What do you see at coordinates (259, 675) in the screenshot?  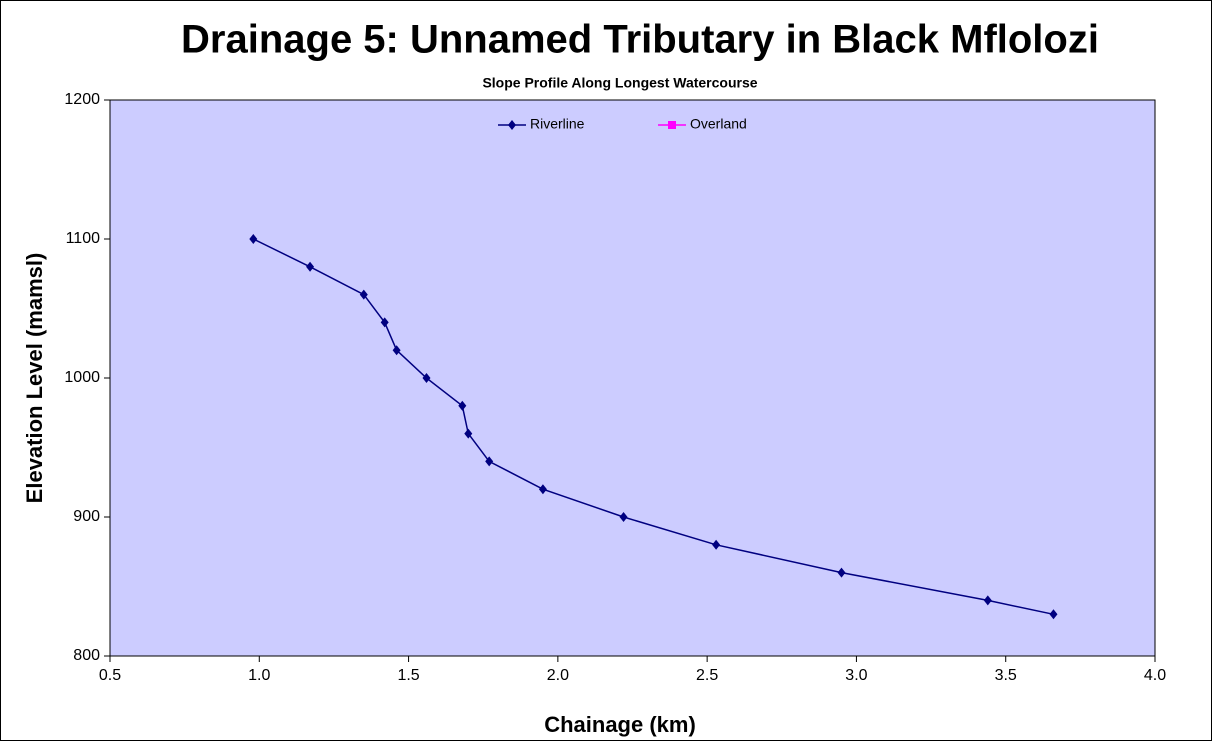 I see `x-tick-label: 1.0` at bounding box center [259, 675].